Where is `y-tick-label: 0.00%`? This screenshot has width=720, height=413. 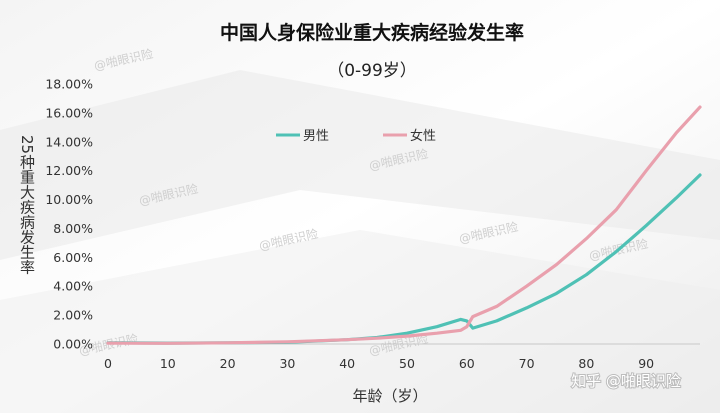 y-tick-label: 0.00% is located at coordinates (73, 344).